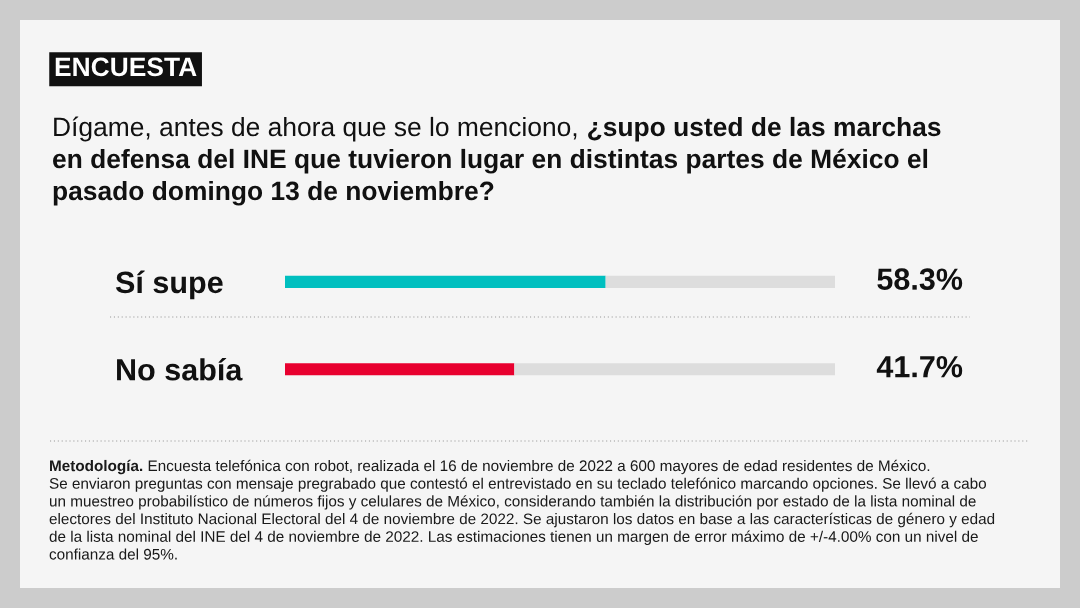  What do you see at coordinates (764, 129) in the screenshot?
I see `text: ¿supo usted de las marchas` at bounding box center [764, 129].